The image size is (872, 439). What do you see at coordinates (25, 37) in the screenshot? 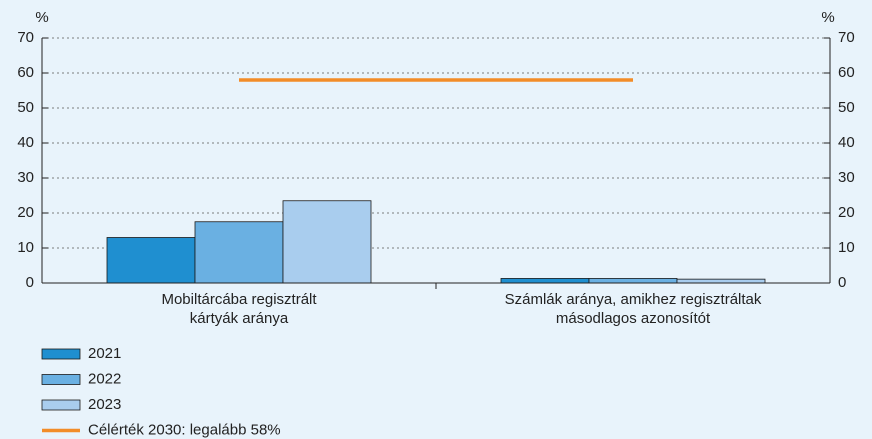
I see `y-tick-label: 70` at bounding box center [25, 37].